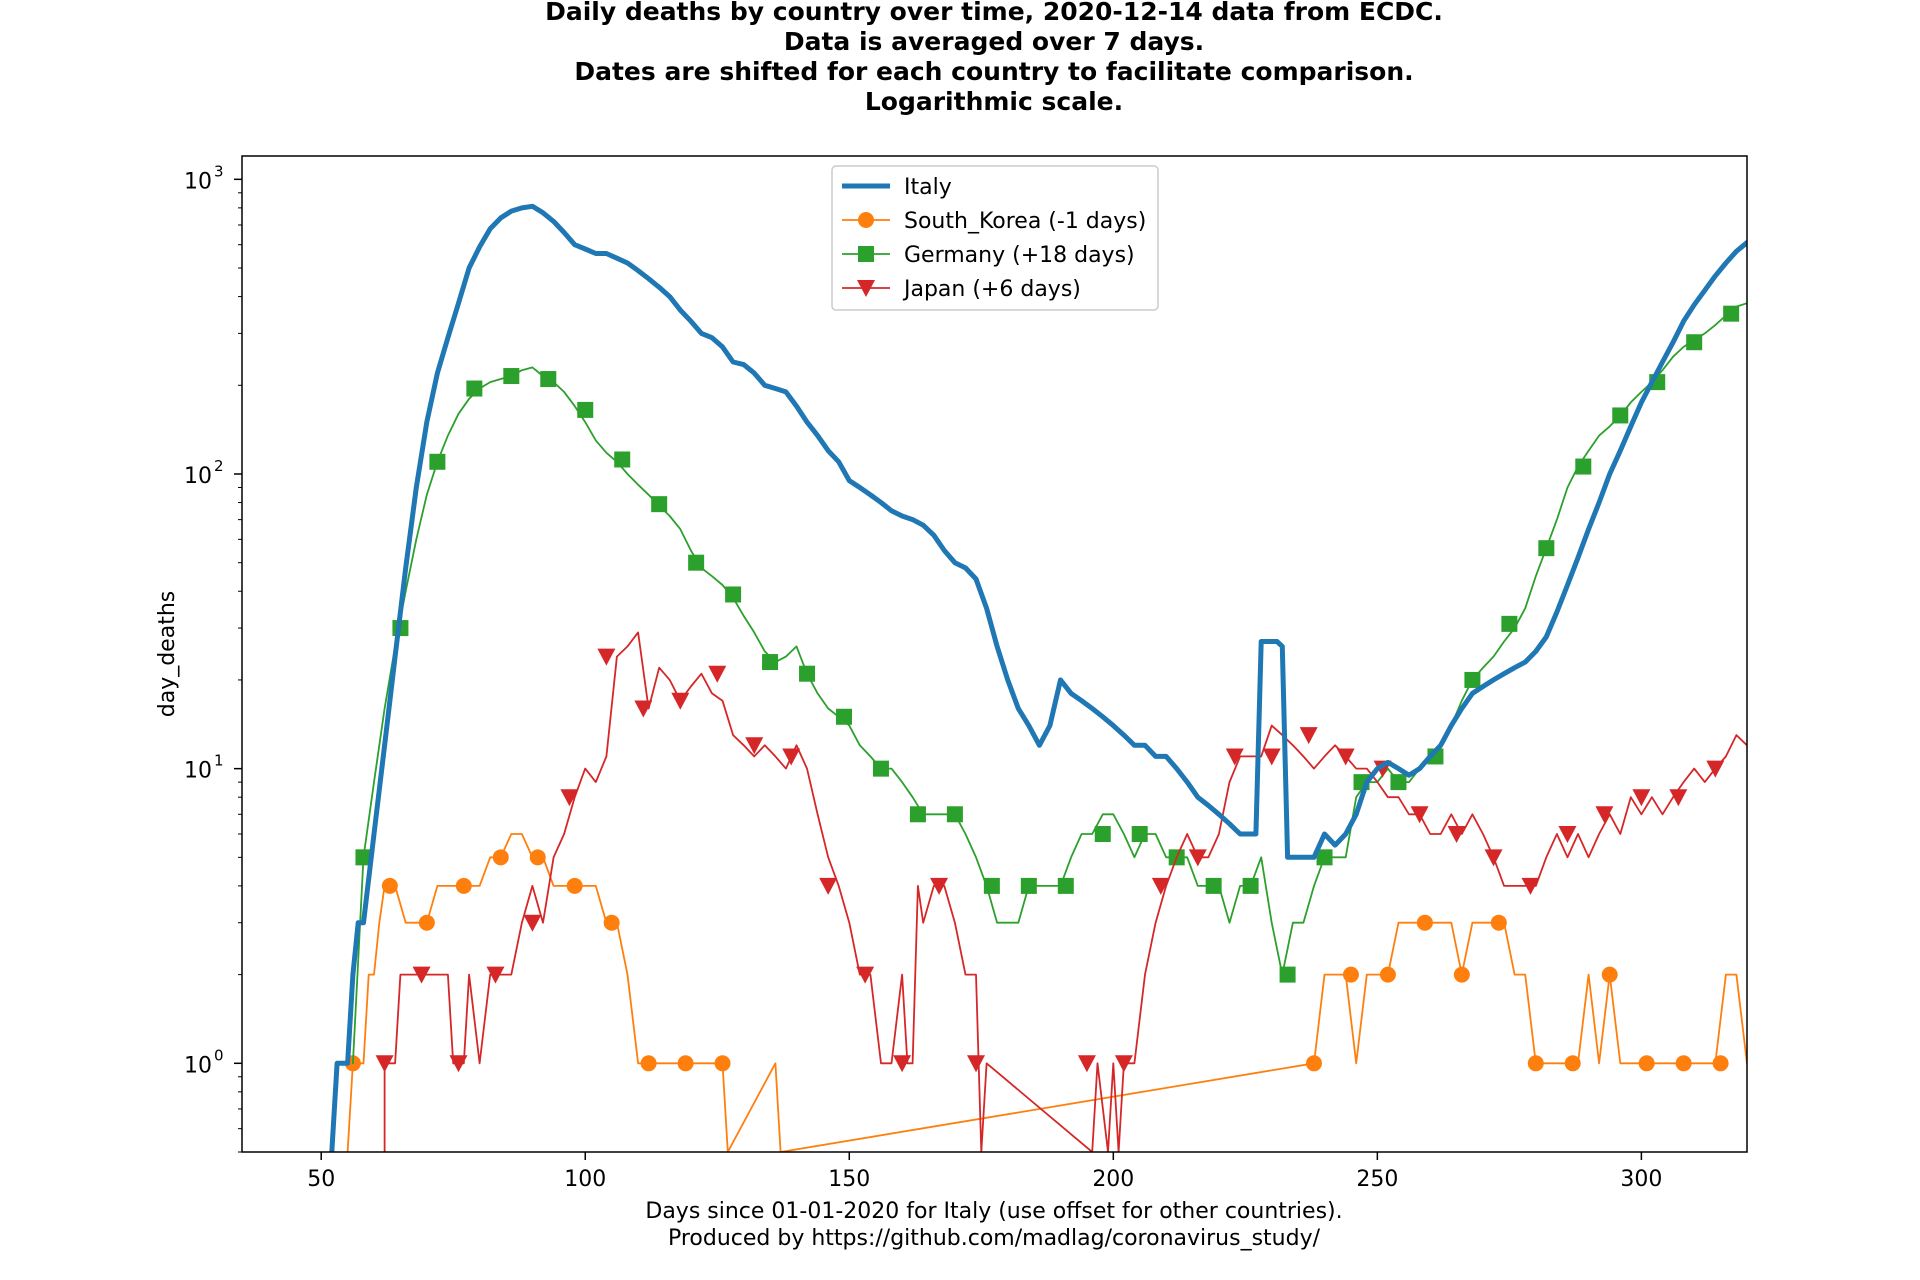 The width and height of the screenshot is (1920, 1280). What do you see at coordinates (198, 1065) in the screenshot?
I see `y-tick-label-0: 10` at bounding box center [198, 1065].